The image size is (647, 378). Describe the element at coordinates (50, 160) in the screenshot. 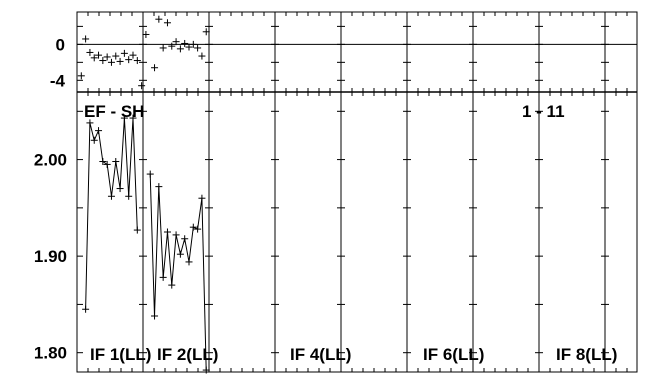

I see `y-tick-label: 2.00` at that location.